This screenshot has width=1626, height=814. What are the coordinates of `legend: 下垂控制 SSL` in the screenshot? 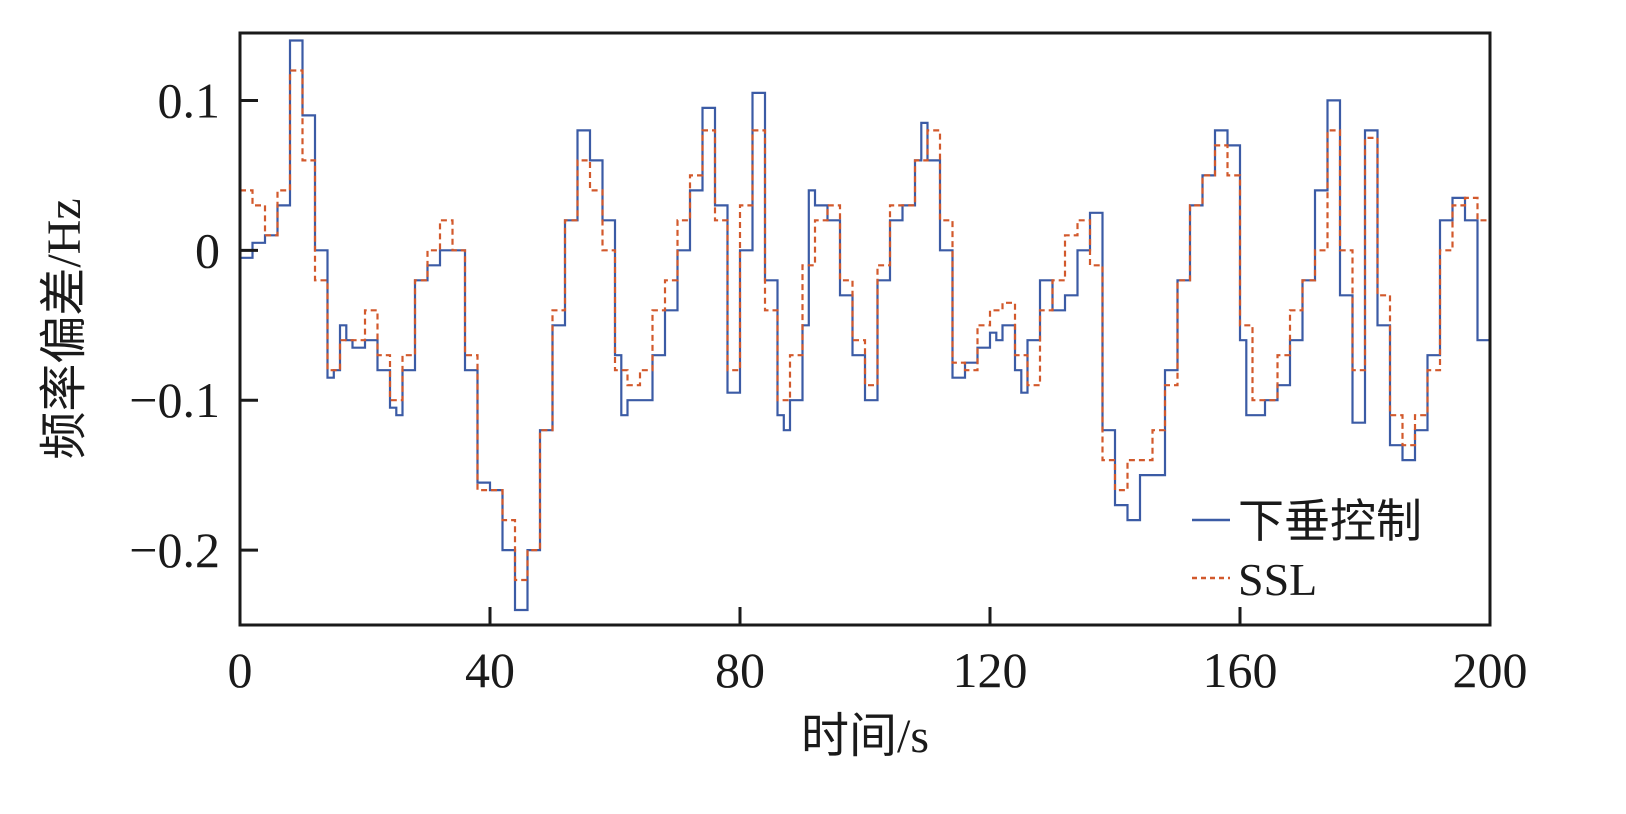 It's located at (1307, 550).